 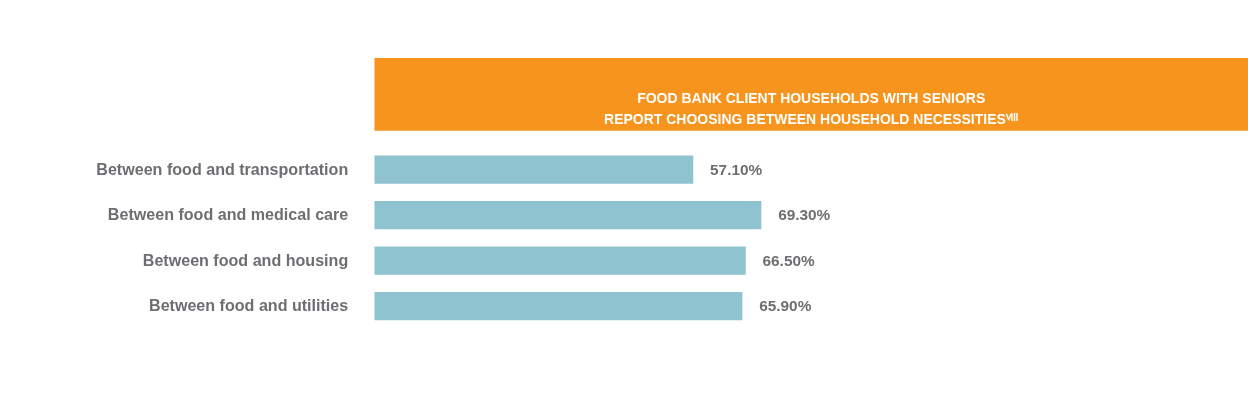 I want to click on y-tick-label: Between food and housing, so click(x=245, y=259).